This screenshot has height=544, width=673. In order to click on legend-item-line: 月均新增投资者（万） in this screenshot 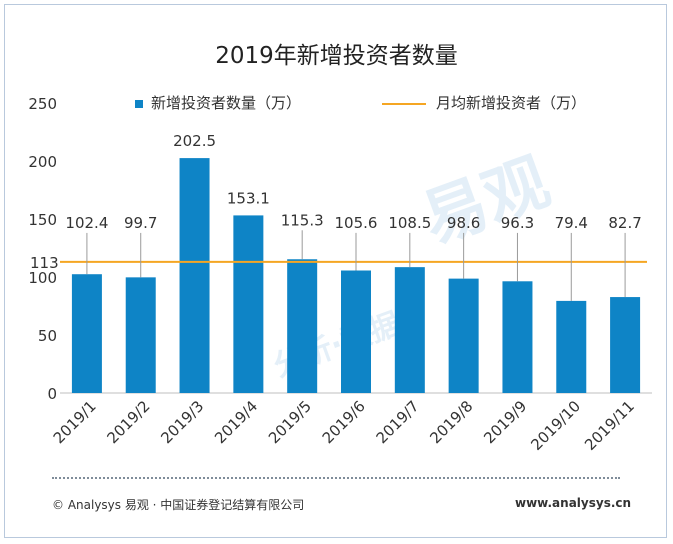, I will do `click(484, 102)`.